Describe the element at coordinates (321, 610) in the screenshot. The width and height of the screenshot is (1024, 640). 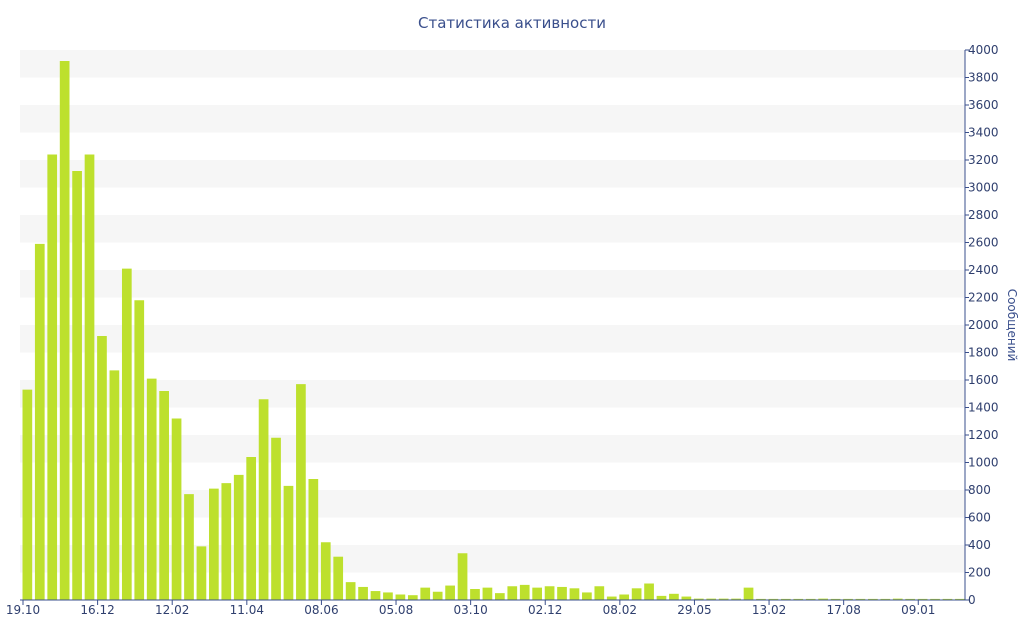
I see `x-tick-label: 08.06` at that location.